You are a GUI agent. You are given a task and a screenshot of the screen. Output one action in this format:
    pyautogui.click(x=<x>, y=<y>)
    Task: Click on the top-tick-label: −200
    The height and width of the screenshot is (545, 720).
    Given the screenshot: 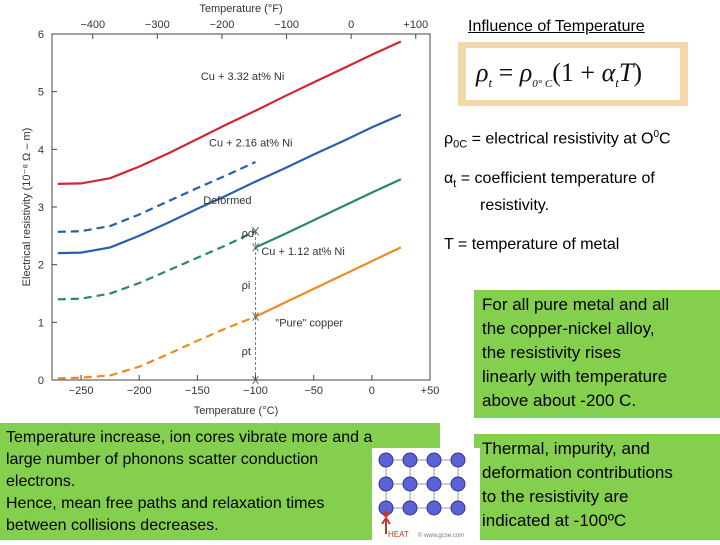 What is the action you would take?
    pyautogui.click(x=222, y=25)
    